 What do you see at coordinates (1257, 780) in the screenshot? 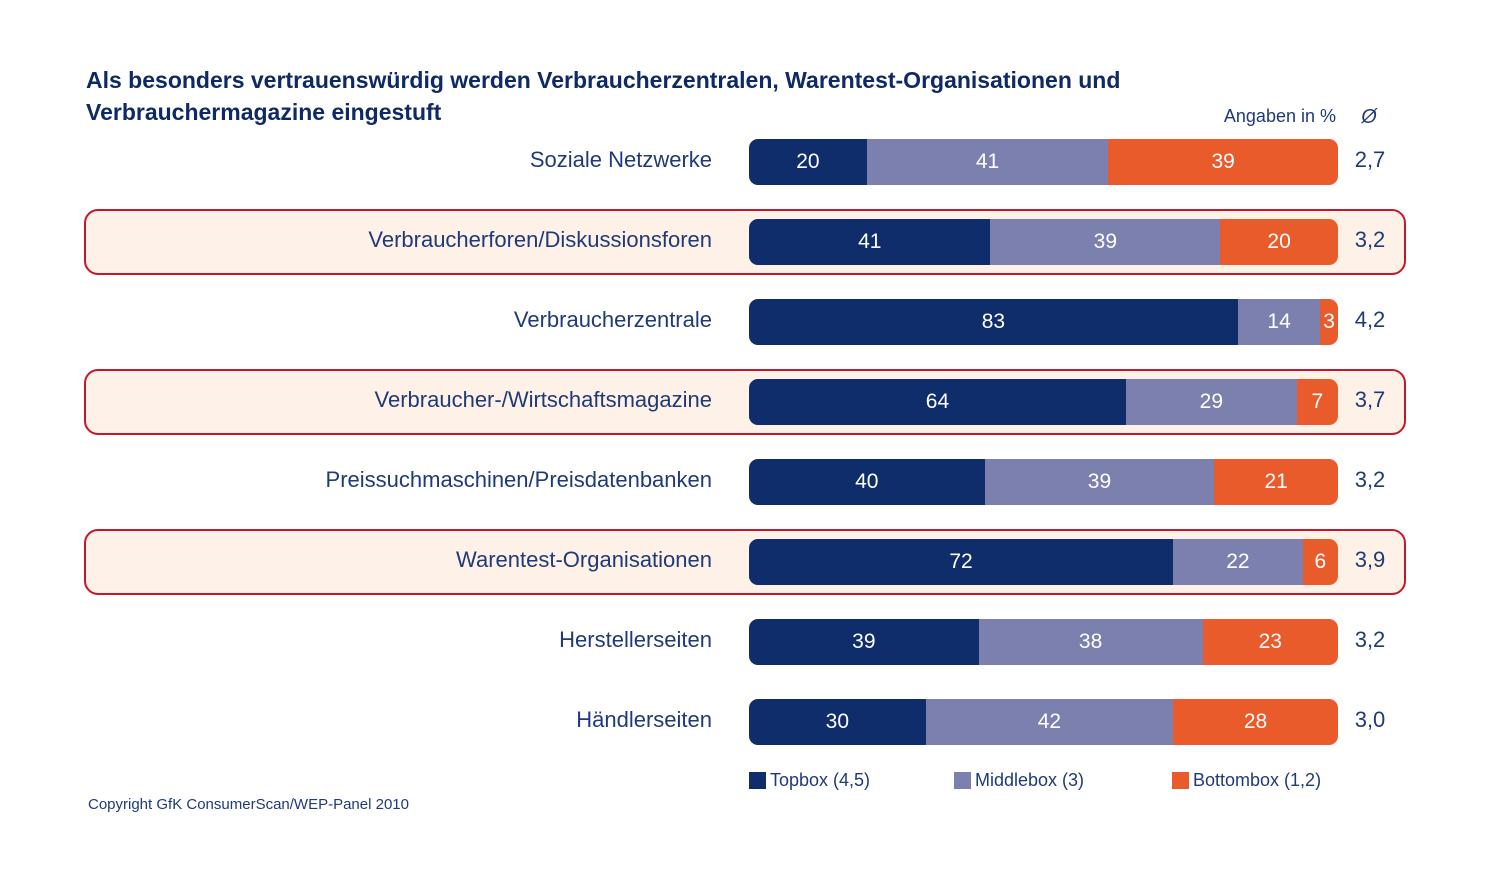
I see `legend-label: Bottombox (1,2)` at bounding box center [1257, 780].